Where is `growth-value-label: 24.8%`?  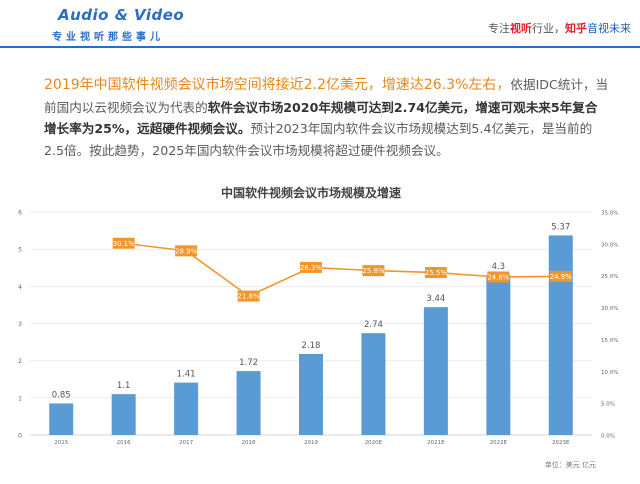
growth-value-label: 24.8% is located at coordinates (498, 278).